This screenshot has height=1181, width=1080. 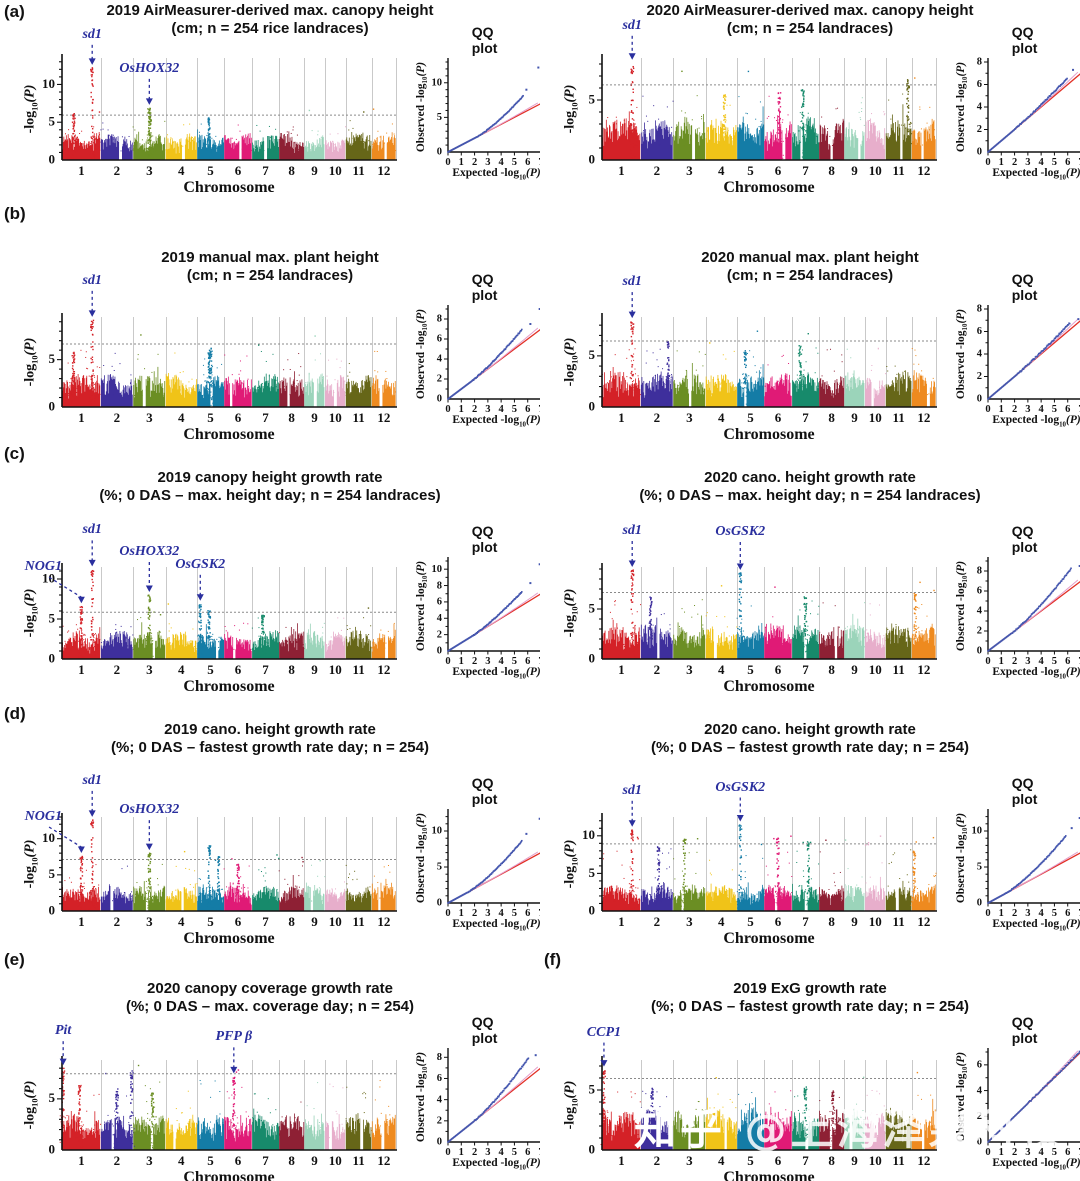 I want to click on watermark: 知乎 @上海泽泉科技, so click(x=850, y=1126).